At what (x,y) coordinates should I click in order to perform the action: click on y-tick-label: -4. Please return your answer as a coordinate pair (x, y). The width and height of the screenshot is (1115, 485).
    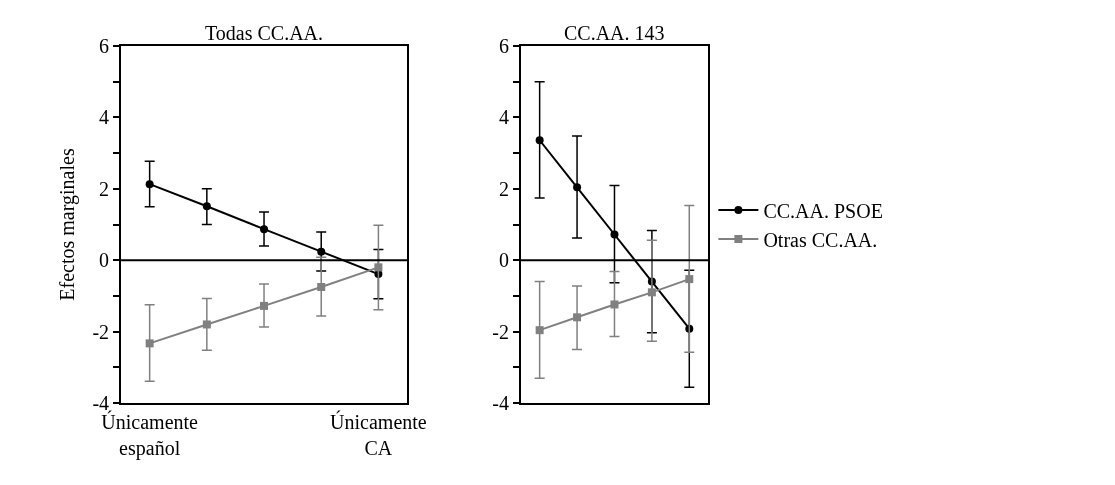
    Looking at the image, I should click on (500, 403).